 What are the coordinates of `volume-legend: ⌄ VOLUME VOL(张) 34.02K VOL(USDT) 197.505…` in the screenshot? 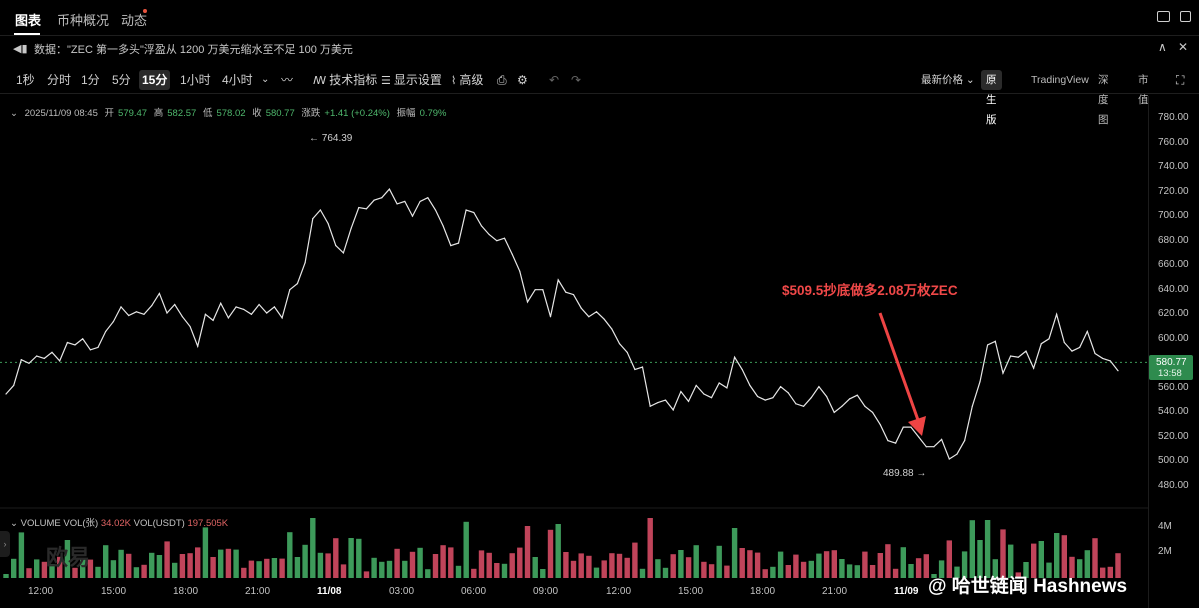 It's located at (119, 522).